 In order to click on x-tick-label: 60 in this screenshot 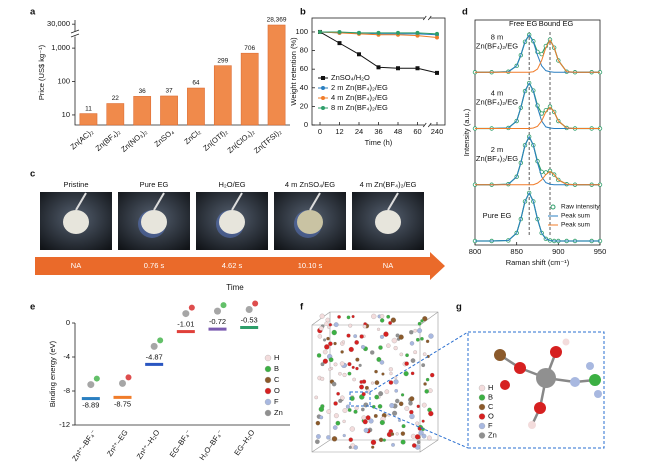, I will do `click(417, 131)`.